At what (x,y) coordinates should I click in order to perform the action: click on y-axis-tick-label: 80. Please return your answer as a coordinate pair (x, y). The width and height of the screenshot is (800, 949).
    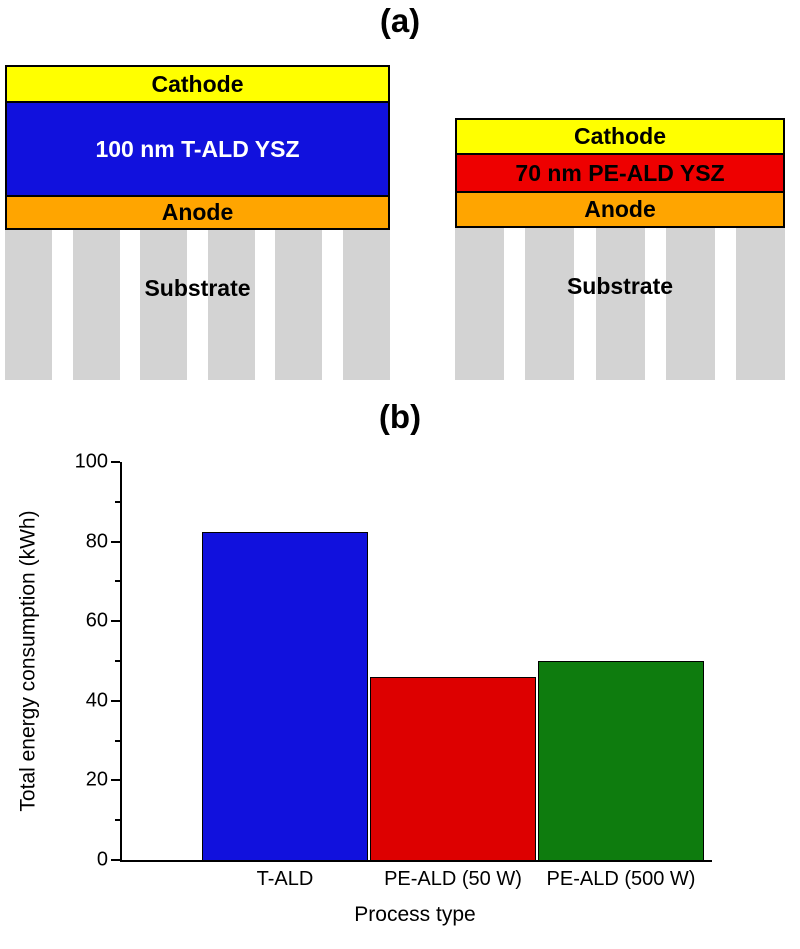
    Looking at the image, I should click on (96, 541).